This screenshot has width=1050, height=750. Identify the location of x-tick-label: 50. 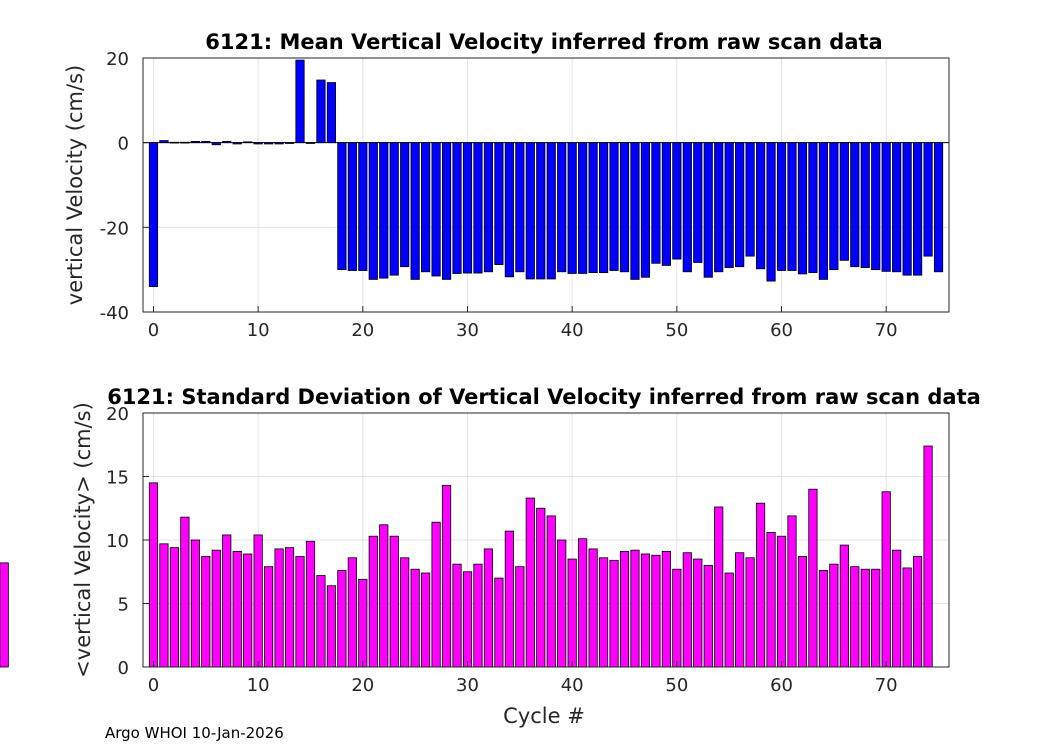
(676, 330).